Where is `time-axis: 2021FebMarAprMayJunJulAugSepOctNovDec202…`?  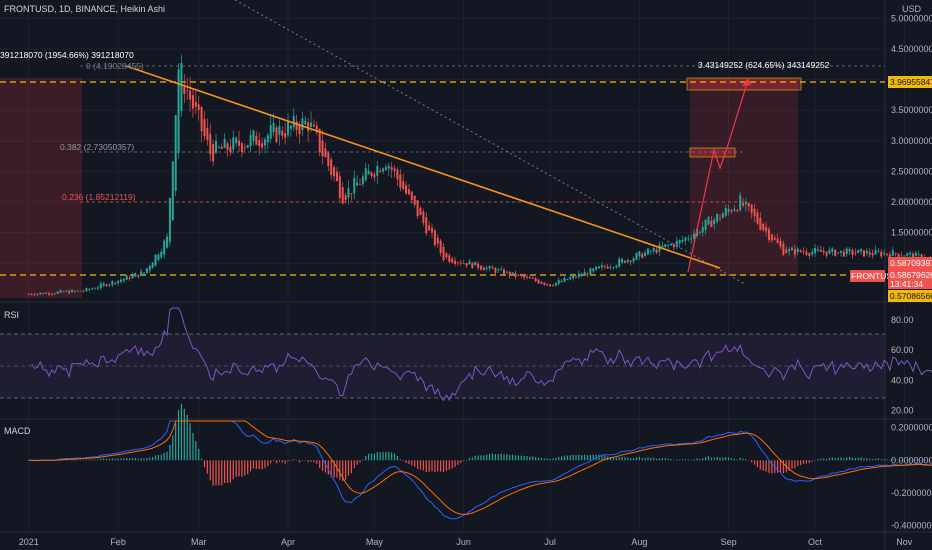 time-axis: 2021FebMarAprMayJunJulAugSepOctNovDec202… is located at coordinates (475, 542).